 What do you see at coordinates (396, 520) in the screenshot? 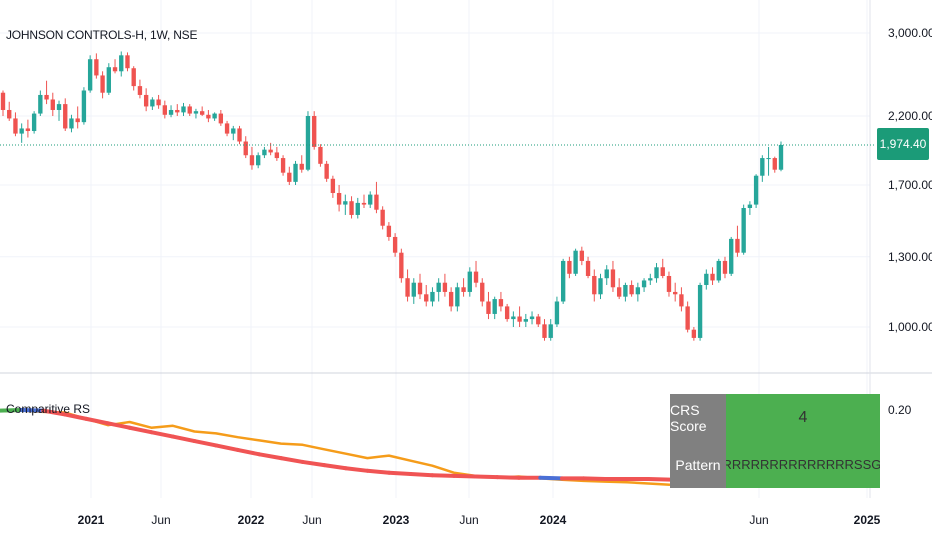
I see `time-tick-label: 2023` at bounding box center [396, 520].